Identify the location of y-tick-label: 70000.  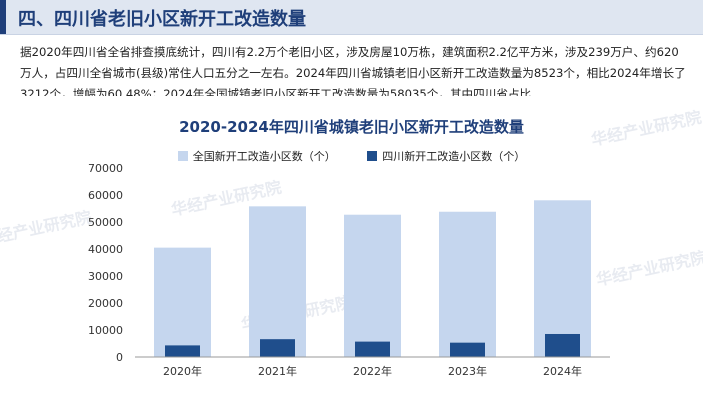
(105, 168).